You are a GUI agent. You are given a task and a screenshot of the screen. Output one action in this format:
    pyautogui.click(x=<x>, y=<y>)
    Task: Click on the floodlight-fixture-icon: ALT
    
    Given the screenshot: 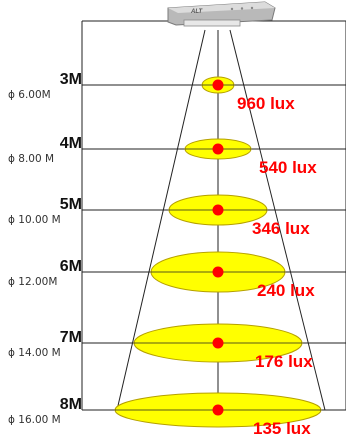 What is the action you would take?
    pyautogui.click(x=221, y=14)
    